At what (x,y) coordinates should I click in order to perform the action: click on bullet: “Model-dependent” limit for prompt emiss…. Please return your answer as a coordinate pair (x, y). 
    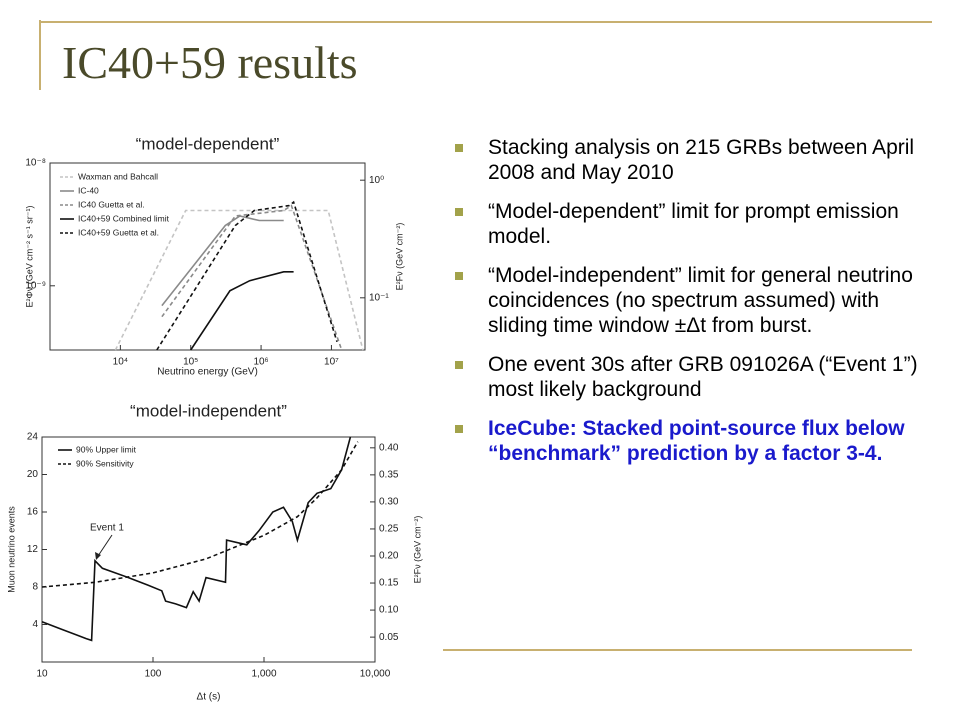
    Looking at the image, I should click on (690, 224).